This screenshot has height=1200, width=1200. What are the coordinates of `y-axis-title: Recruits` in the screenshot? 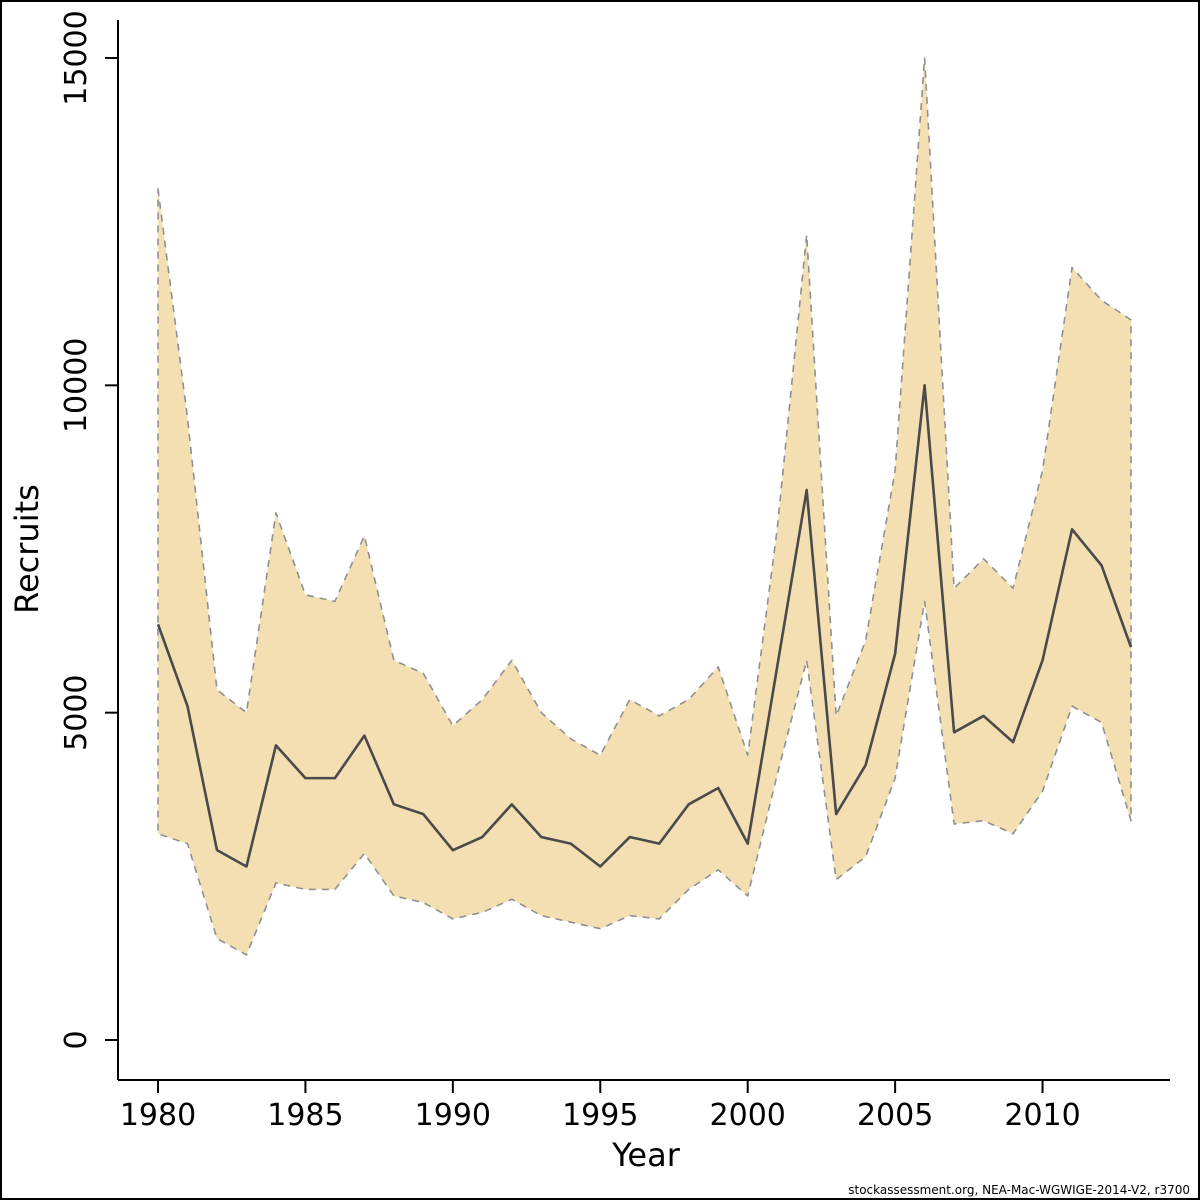 It's located at (27, 549).